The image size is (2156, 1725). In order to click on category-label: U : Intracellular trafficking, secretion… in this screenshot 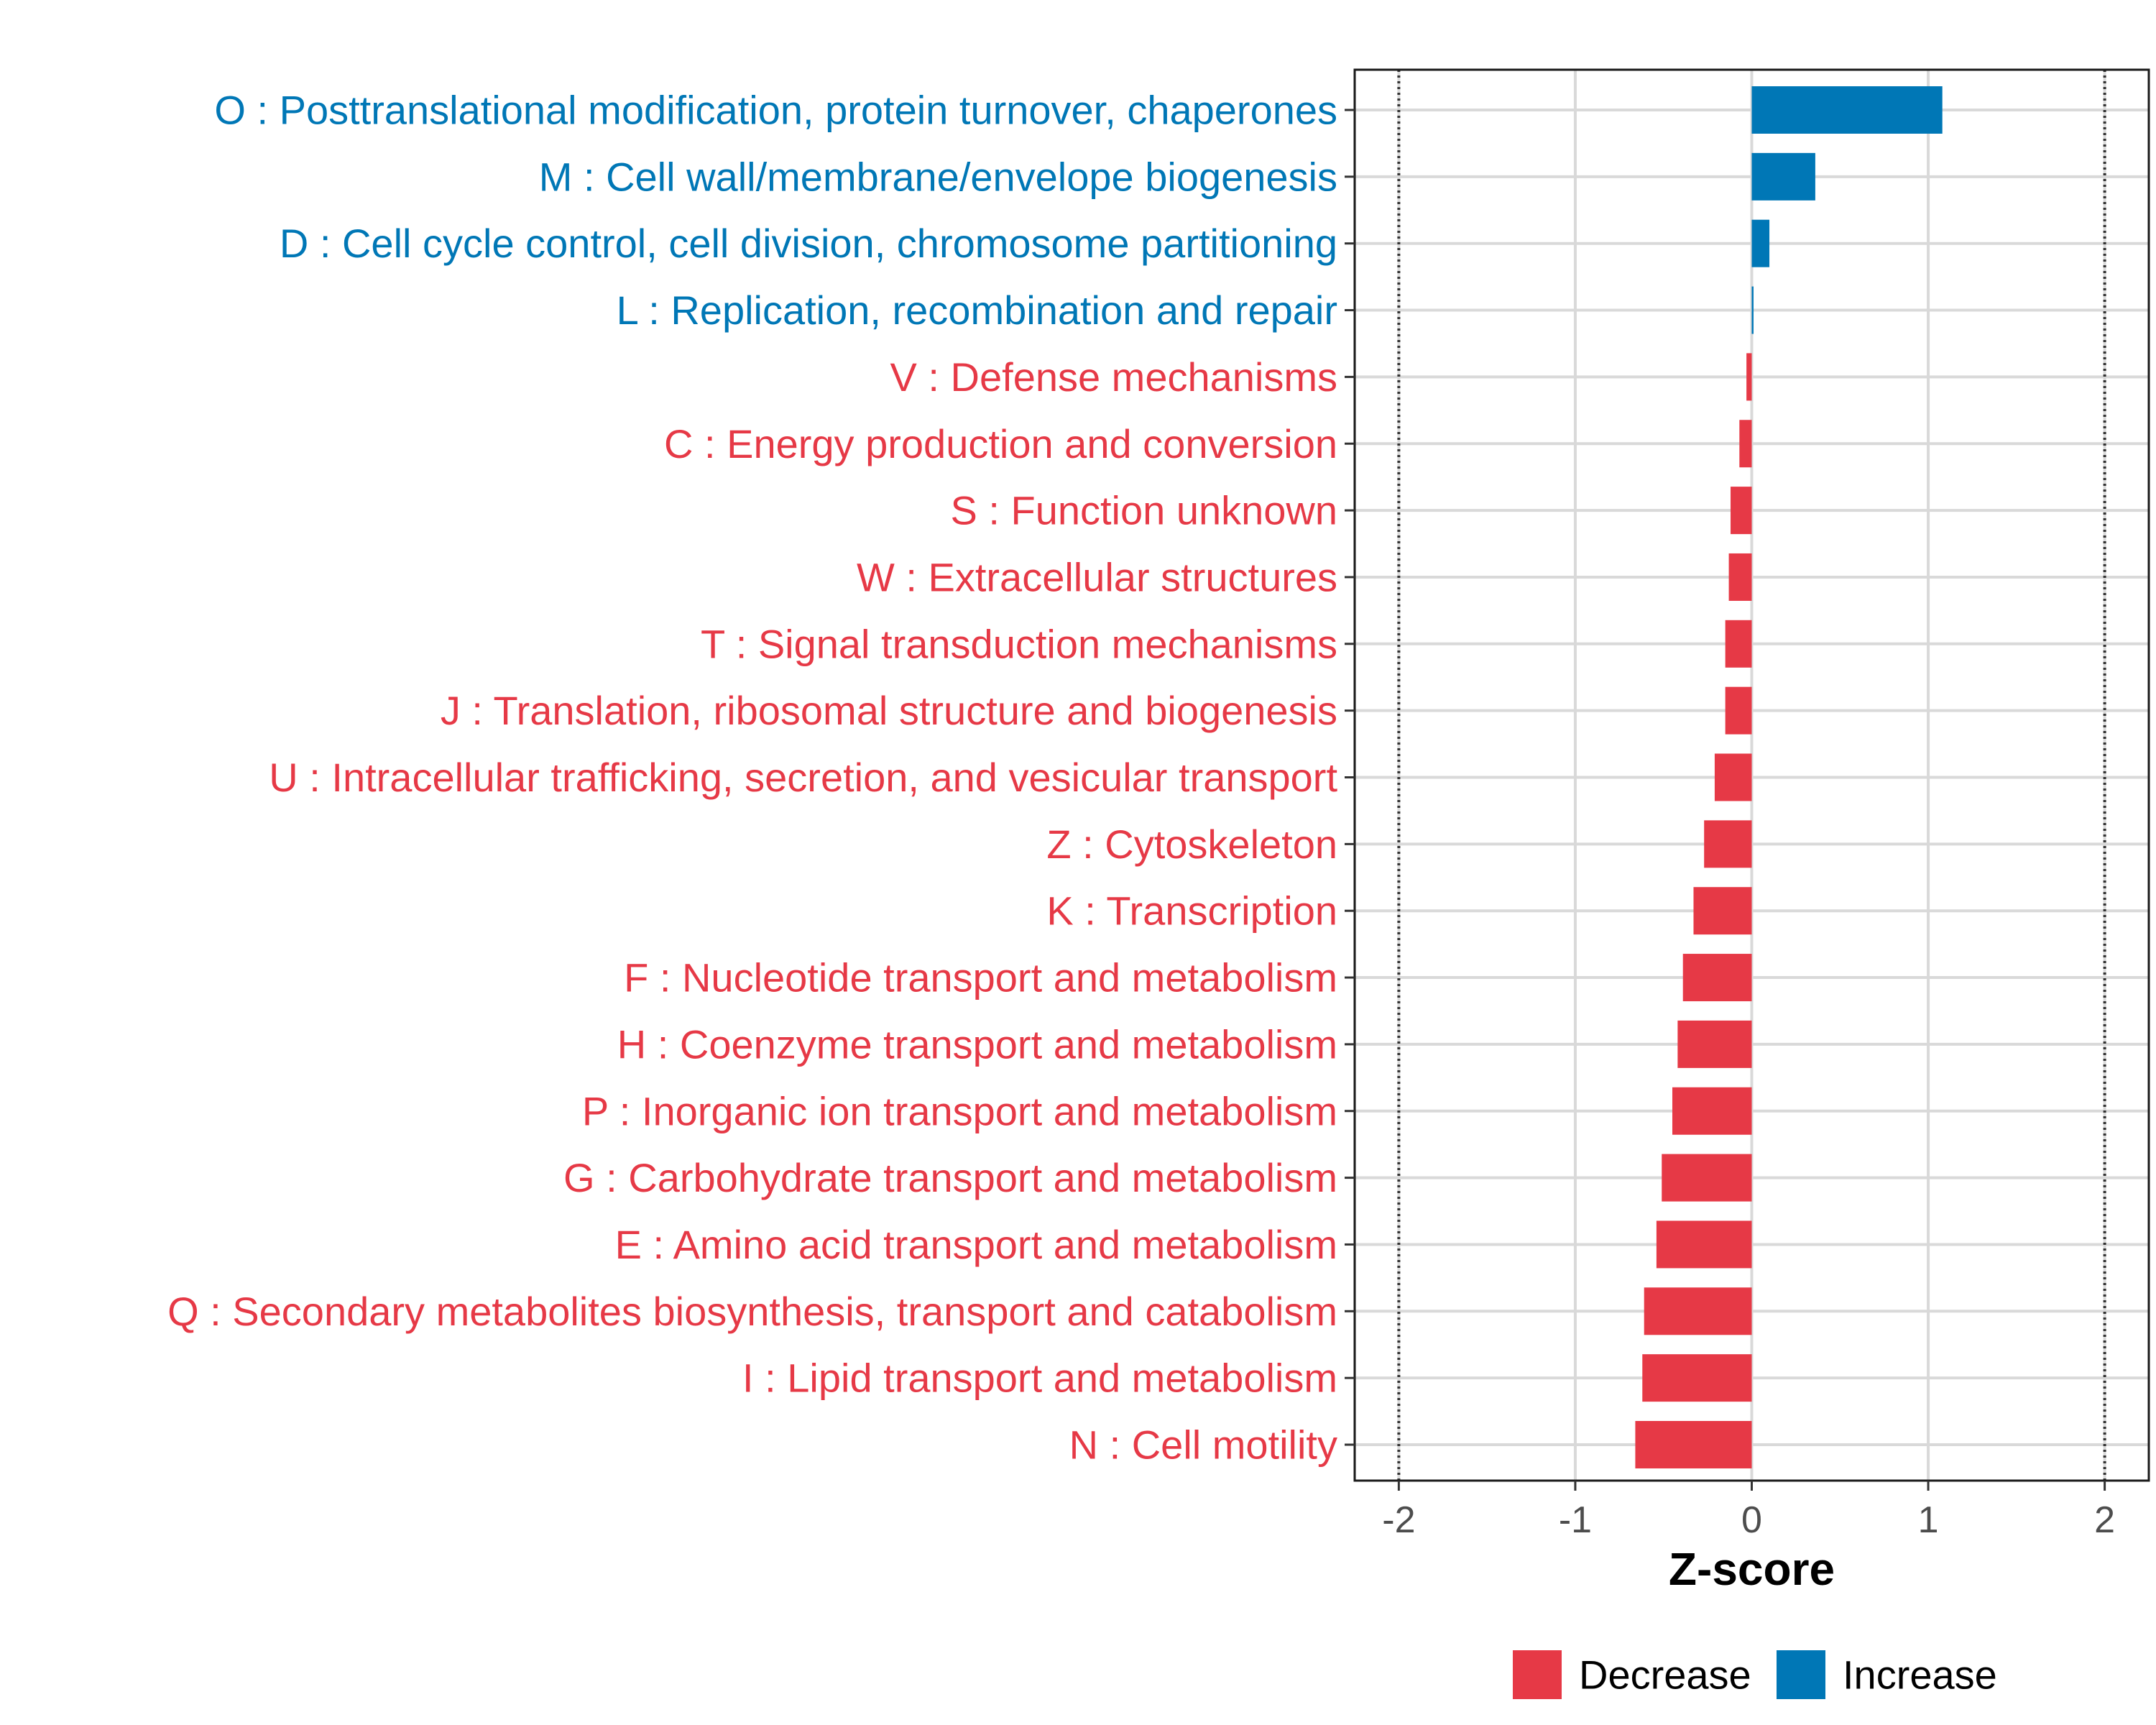, I will do `click(803, 777)`.